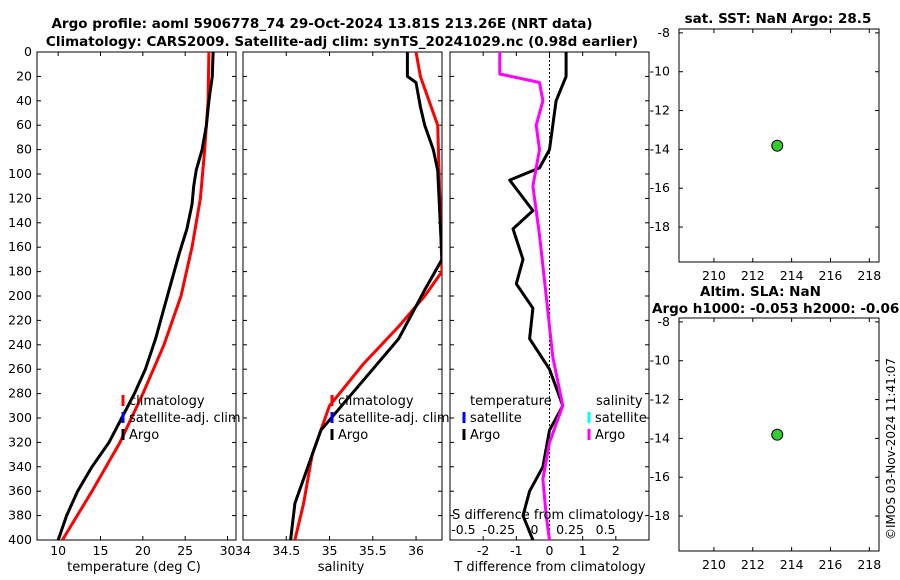 Image resolution: width=900 pixels, height=580 pixels. Describe the element at coordinates (606, 529) in the screenshot. I see `top-x-tick-label: 0.5` at that location.